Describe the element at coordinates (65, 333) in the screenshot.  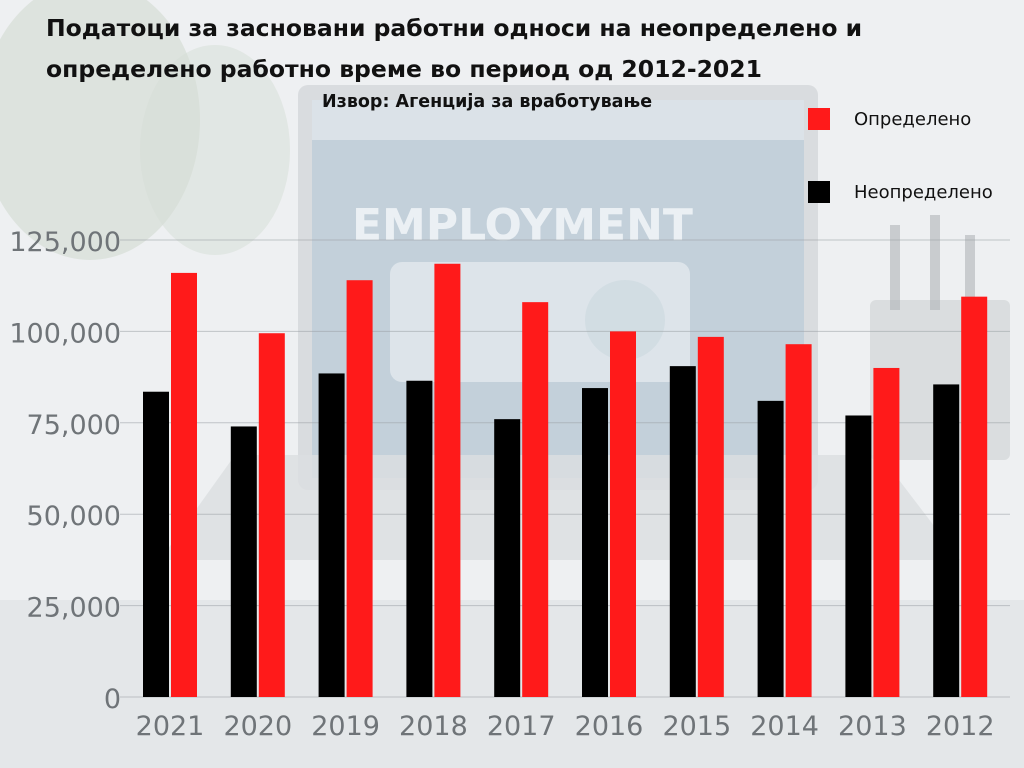
I see `y-tick-label: 100,000` at that location.